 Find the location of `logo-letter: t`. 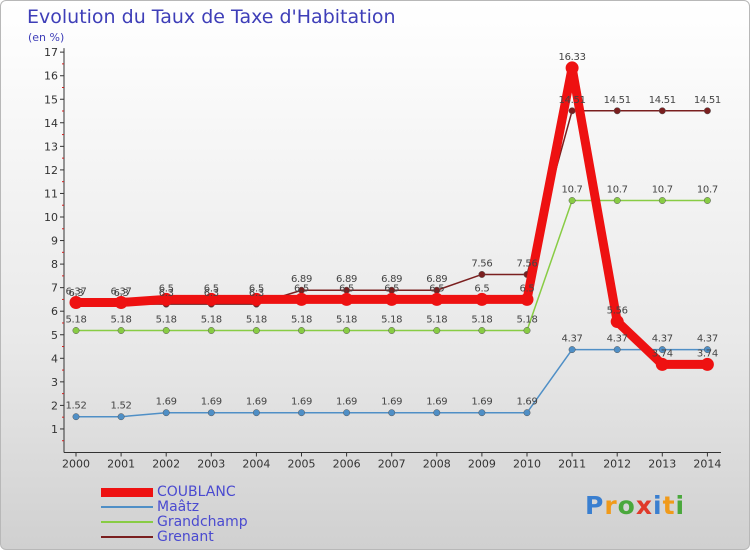

logo-letter: t is located at coordinates (669, 505).